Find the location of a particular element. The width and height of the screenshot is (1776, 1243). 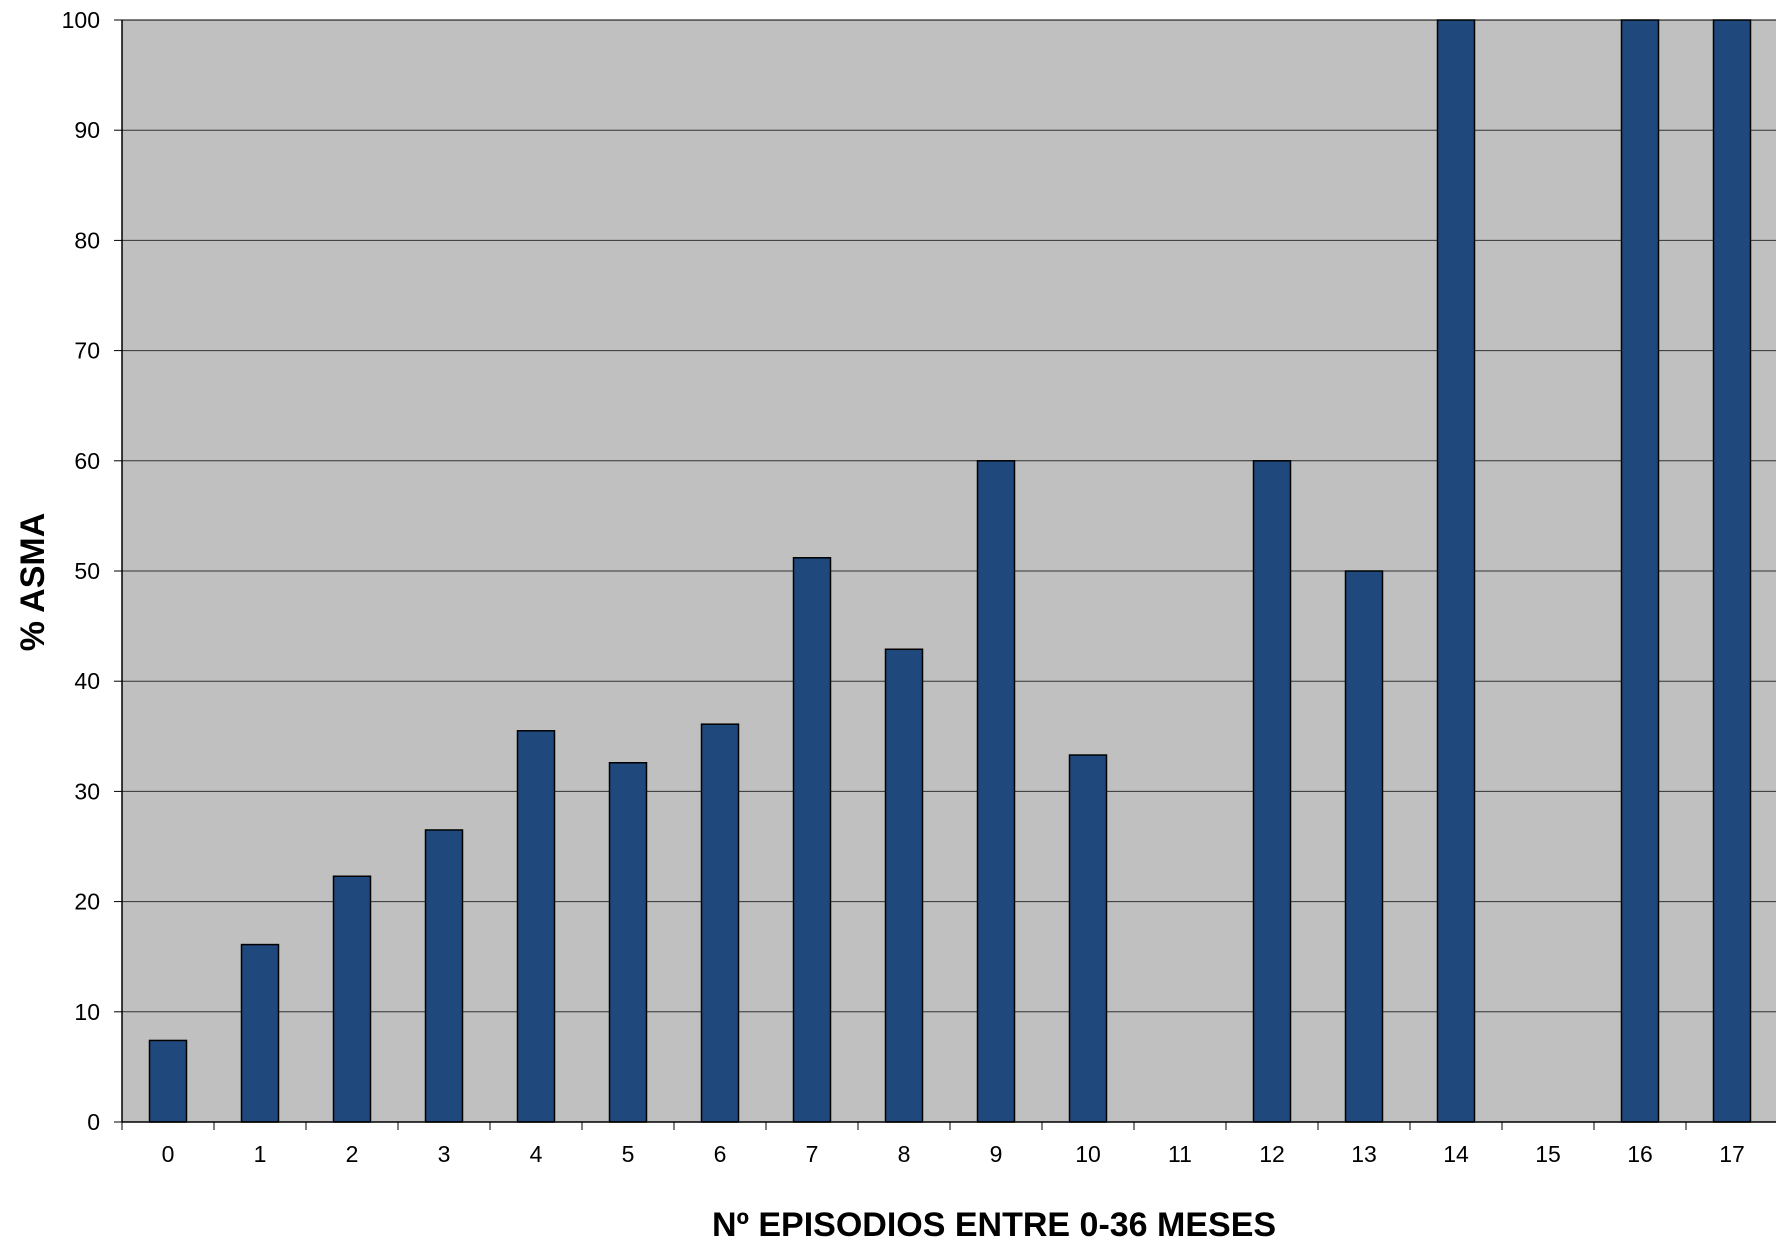

y-tick-label: 80 is located at coordinates (87, 240).